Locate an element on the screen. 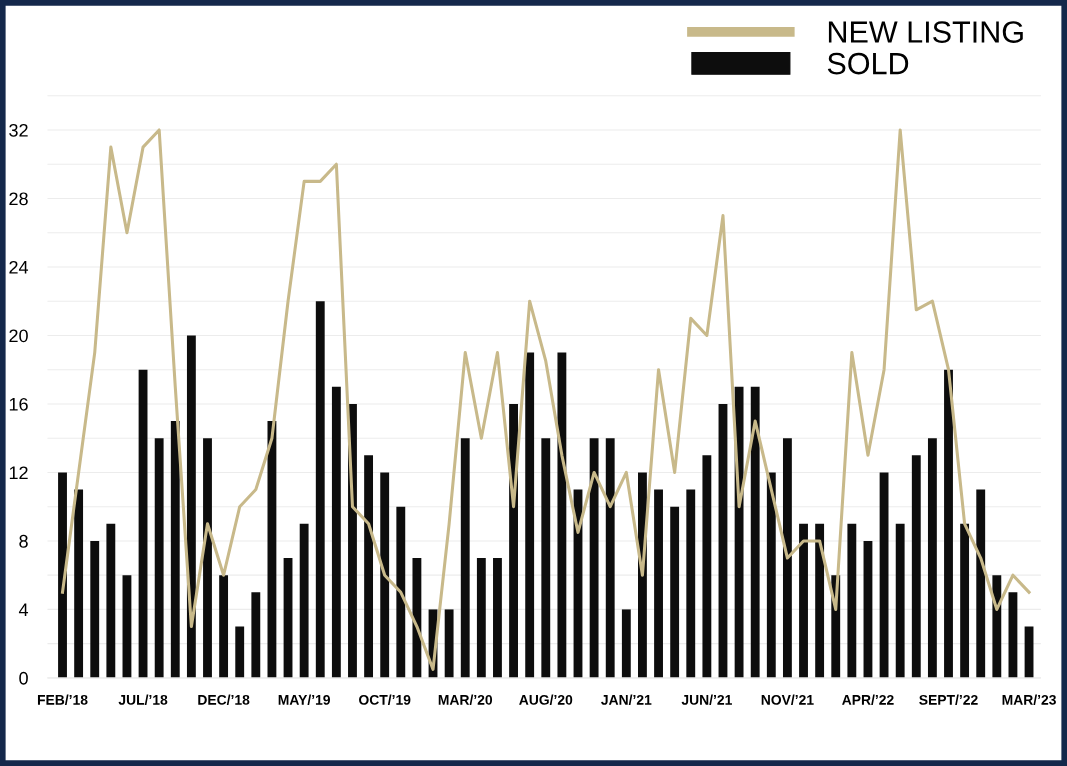 This screenshot has width=1067, height=766. y-tick-label: 8 is located at coordinates (23, 541).